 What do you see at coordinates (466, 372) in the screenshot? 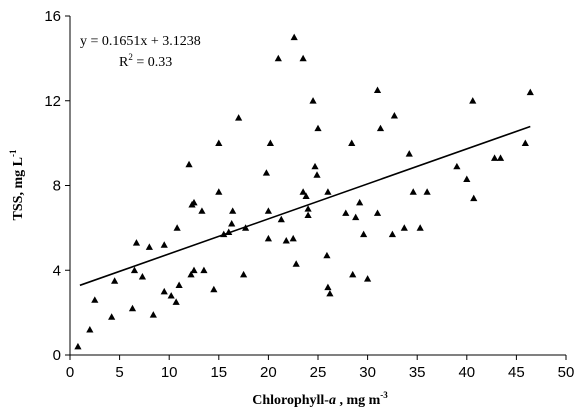
I see `x-tick-label: 40` at bounding box center [466, 372].